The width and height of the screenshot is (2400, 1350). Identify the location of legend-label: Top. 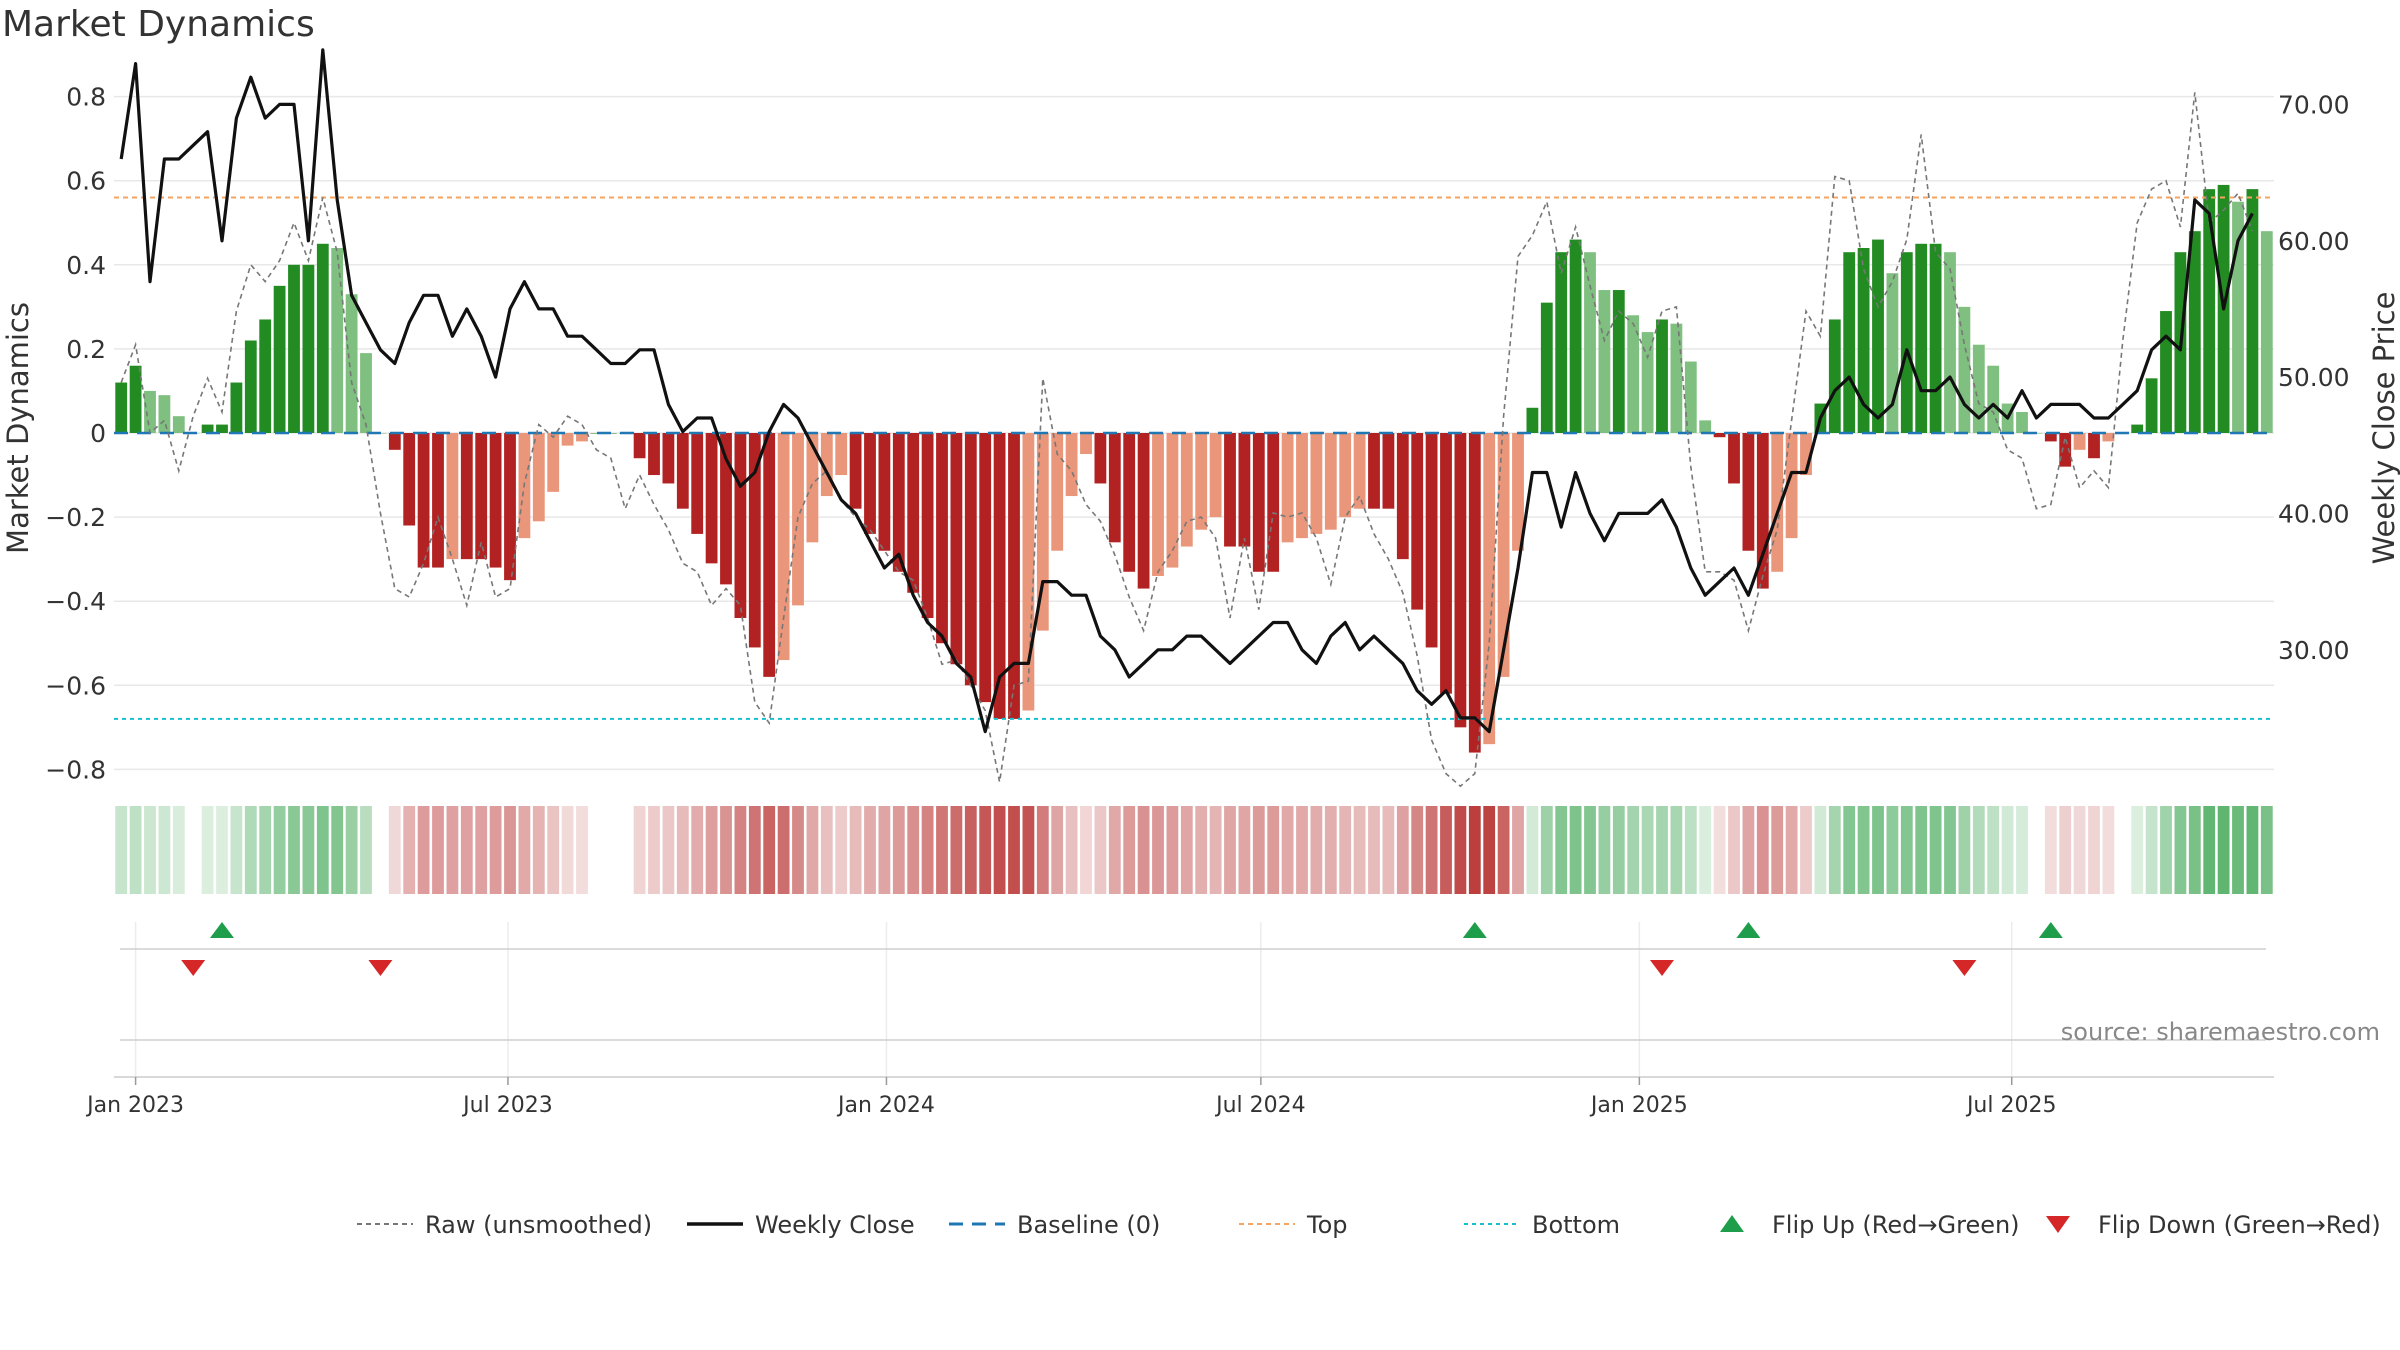
(1327, 1225).